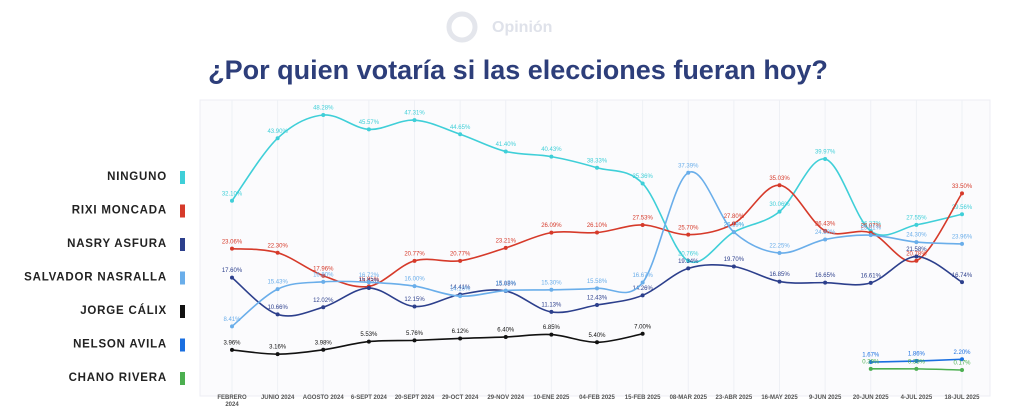 The image size is (1024, 410). I want to click on x-tick-label: 10-ENE 2025, so click(551, 398).